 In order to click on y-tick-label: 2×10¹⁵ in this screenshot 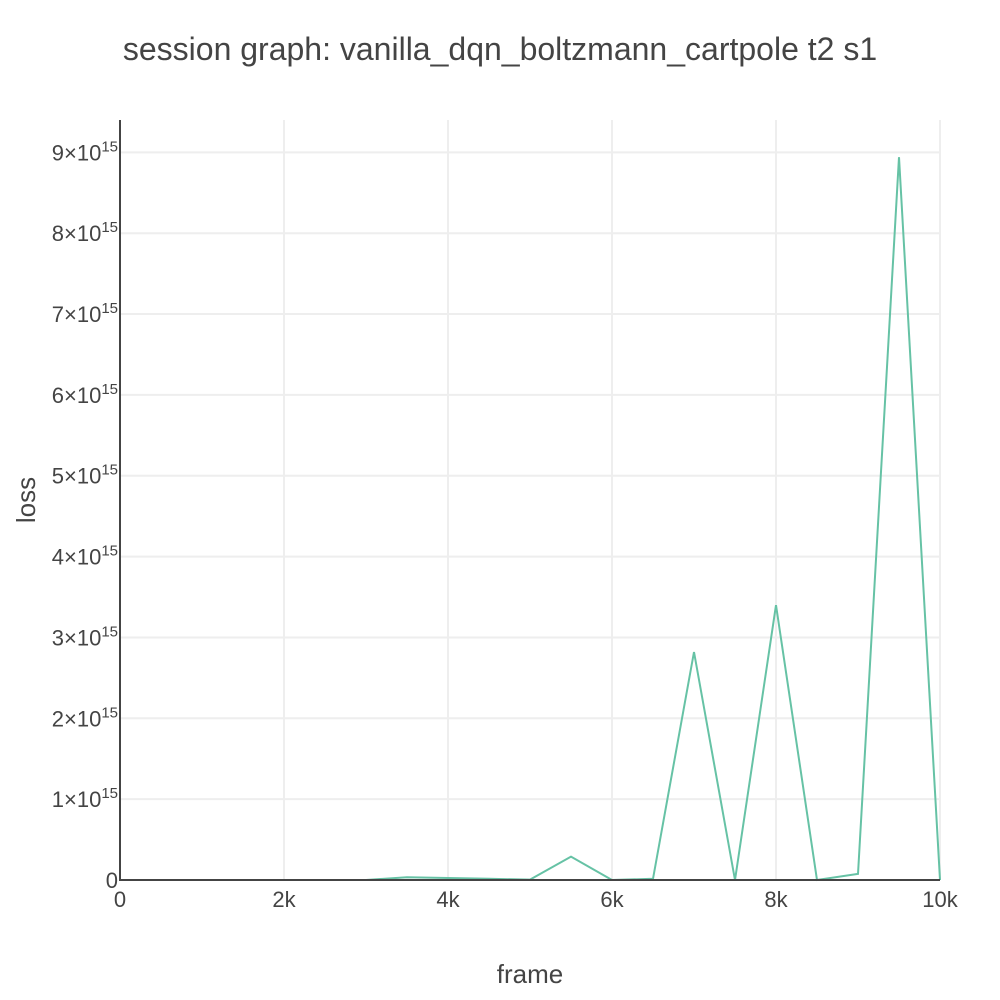, I will do `click(85, 717)`.